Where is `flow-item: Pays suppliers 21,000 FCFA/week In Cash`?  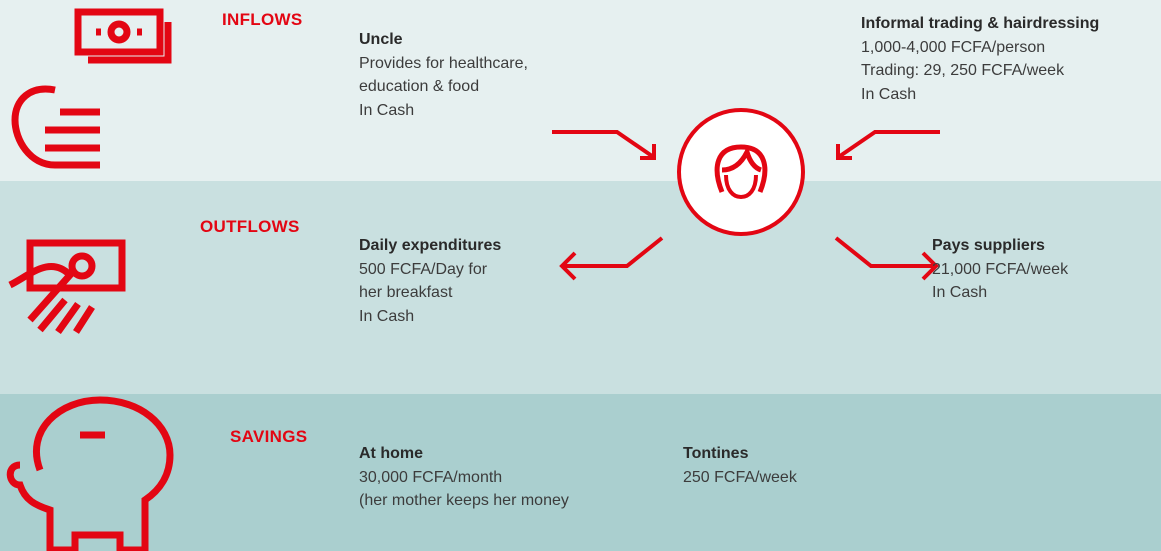
flow-item: Pays suppliers 21,000 FCFA/week In Cash is located at coordinates (1000, 269).